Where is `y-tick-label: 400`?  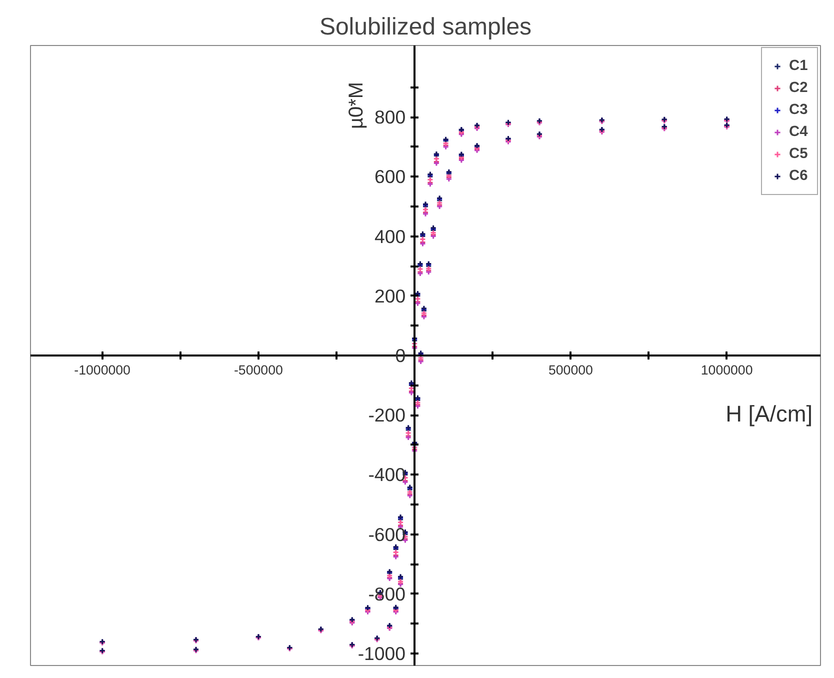
y-tick-label: 400 is located at coordinates (390, 236).